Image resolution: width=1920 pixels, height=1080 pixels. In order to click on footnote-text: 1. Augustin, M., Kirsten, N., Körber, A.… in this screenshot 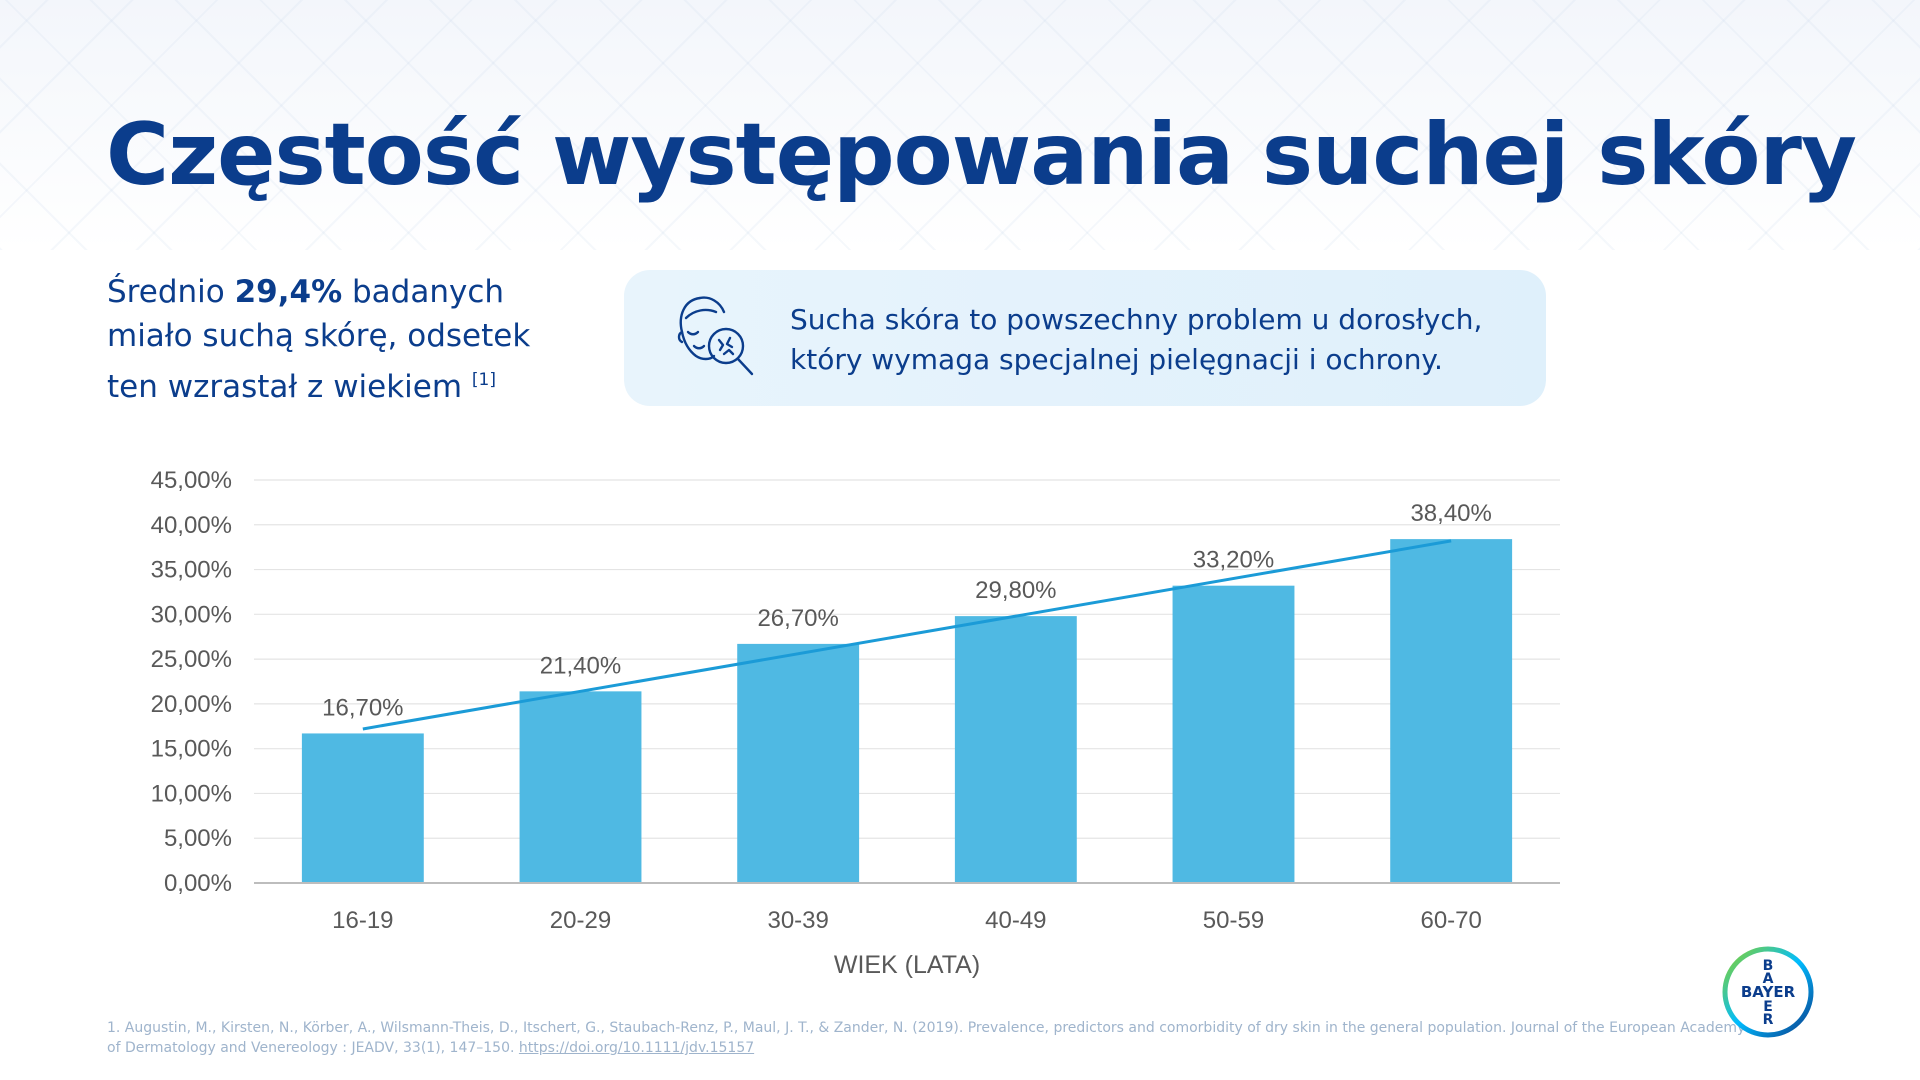, I will do `click(926, 1038)`.